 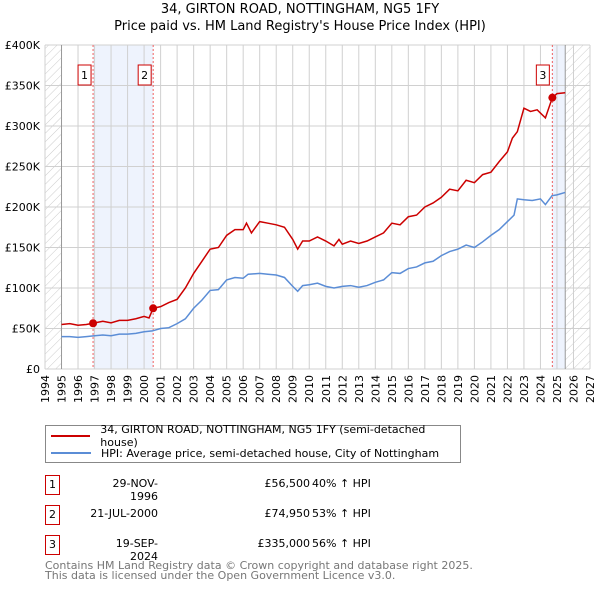 I want to click on x-tick-label: 2002, so click(x=177, y=389).